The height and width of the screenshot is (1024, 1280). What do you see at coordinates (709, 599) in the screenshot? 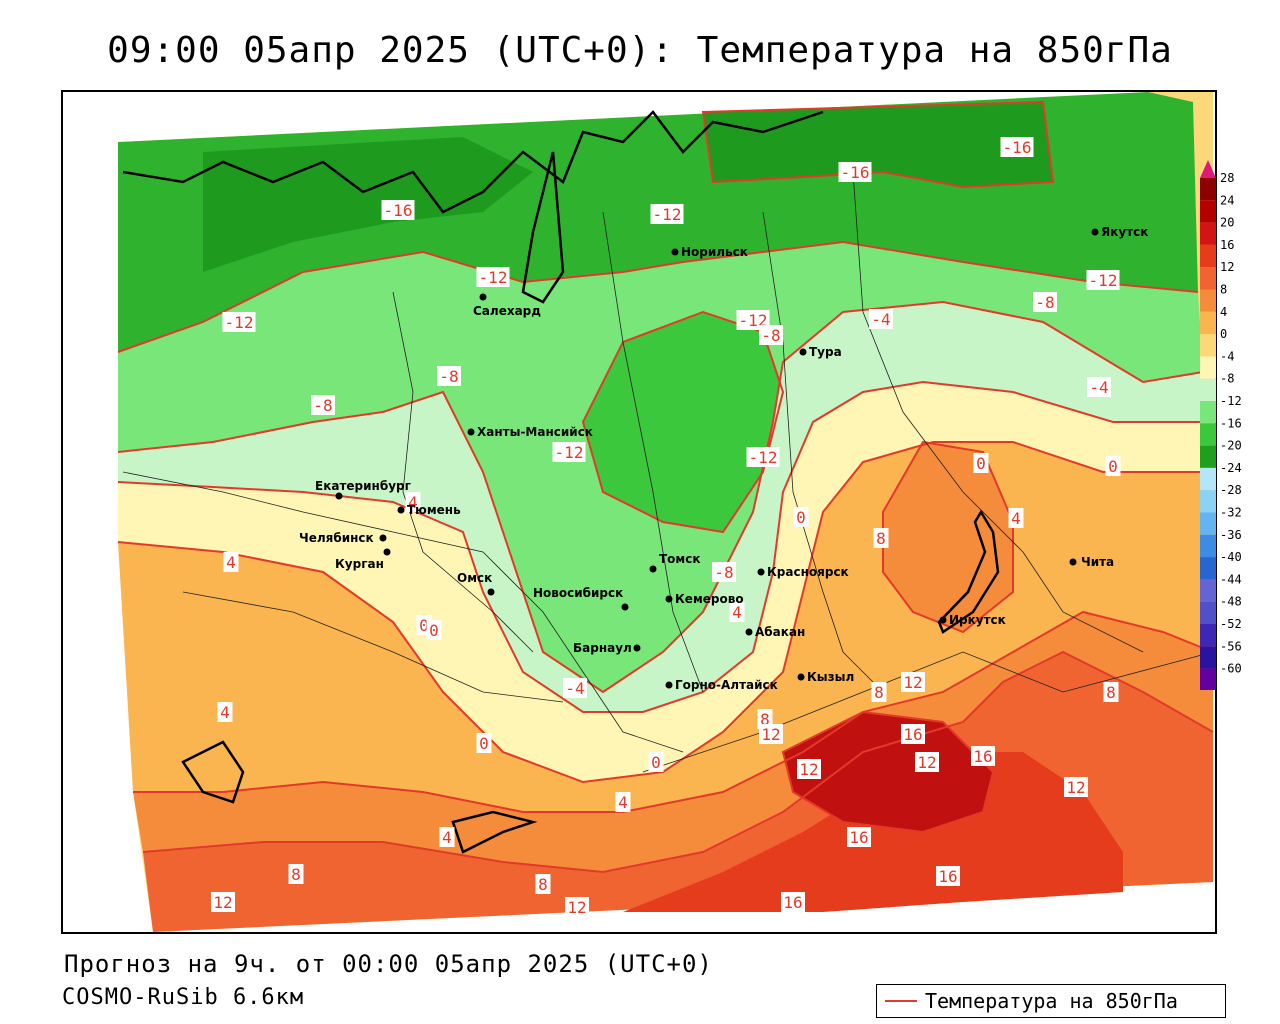
I see `city-label: Кемерово` at bounding box center [709, 599].